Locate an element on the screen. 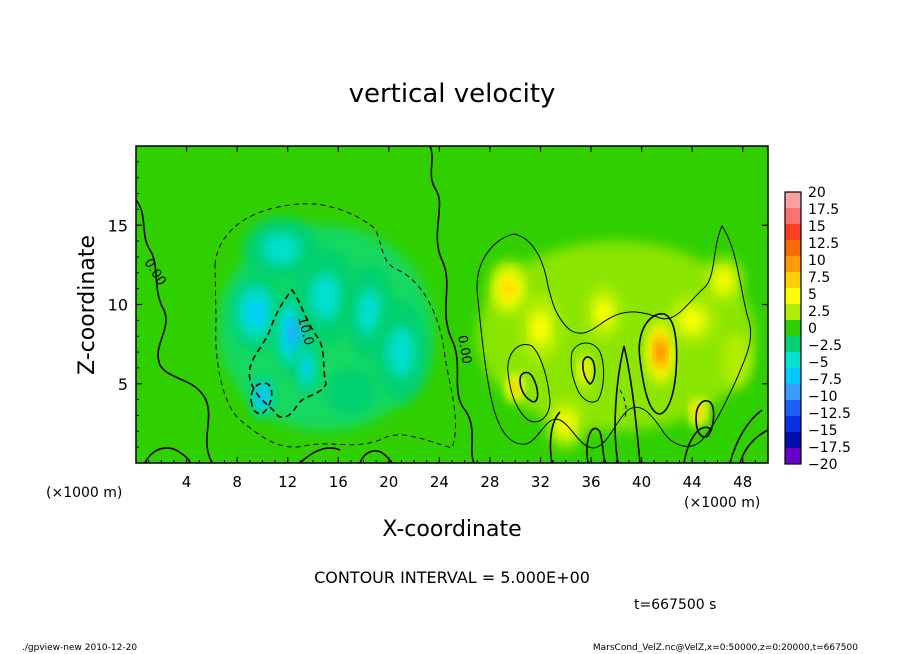 The image size is (904, 654). negative-contour-inner is located at coordinates (287, 353).